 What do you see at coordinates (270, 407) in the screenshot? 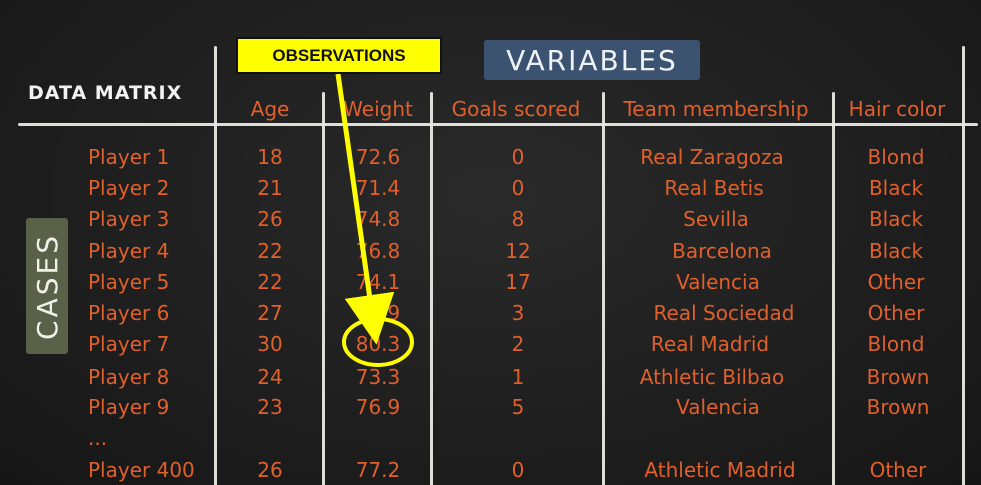
I see `cell-age: 23` at bounding box center [270, 407].